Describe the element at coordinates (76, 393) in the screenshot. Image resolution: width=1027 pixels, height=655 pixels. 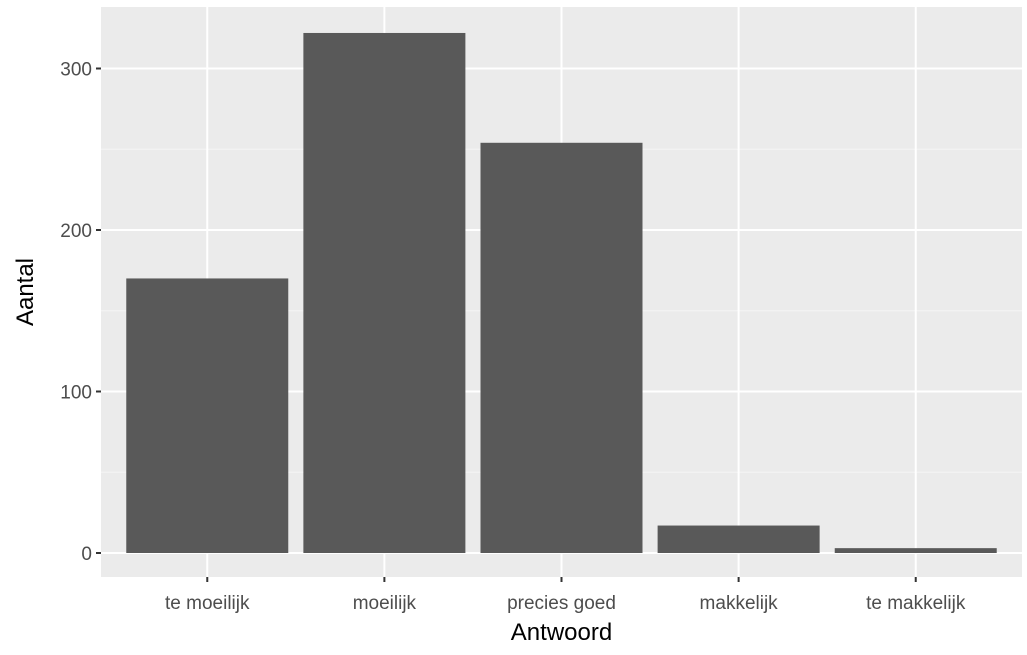
I see `y-tick-label: 100` at that location.